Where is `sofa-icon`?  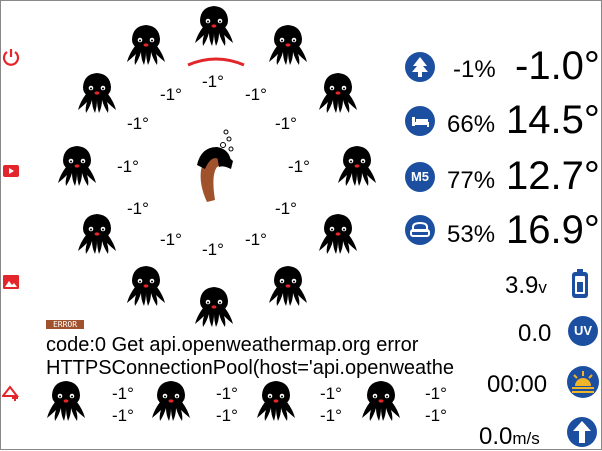 sofa-icon is located at coordinates (420, 230).